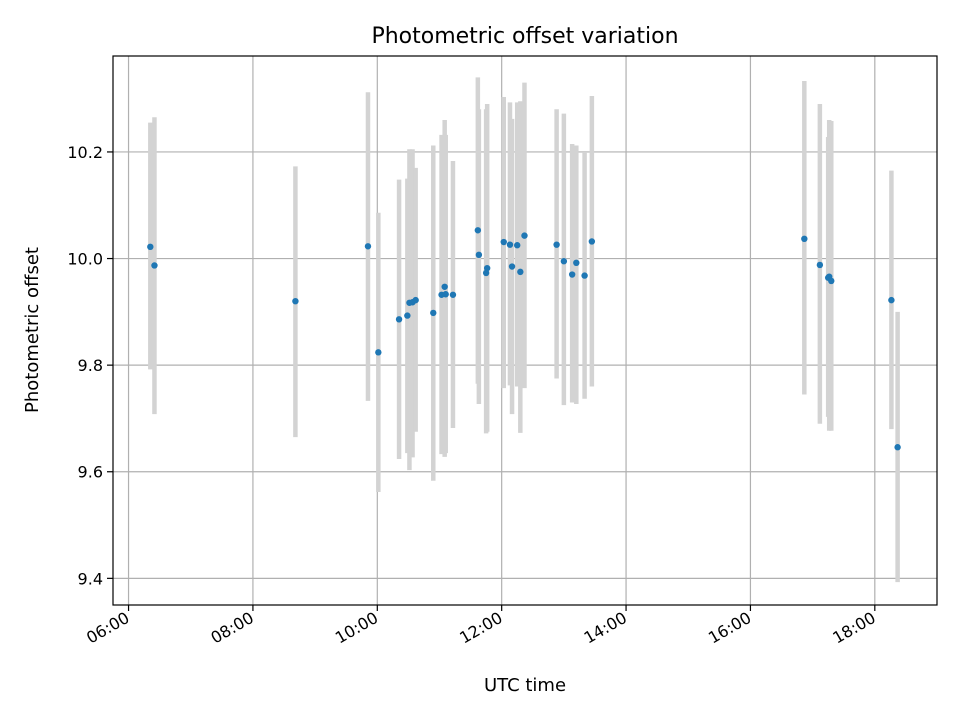 This screenshot has height=720, width=960. I want to click on y-tick-label-0: 9.4, so click(90, 578).